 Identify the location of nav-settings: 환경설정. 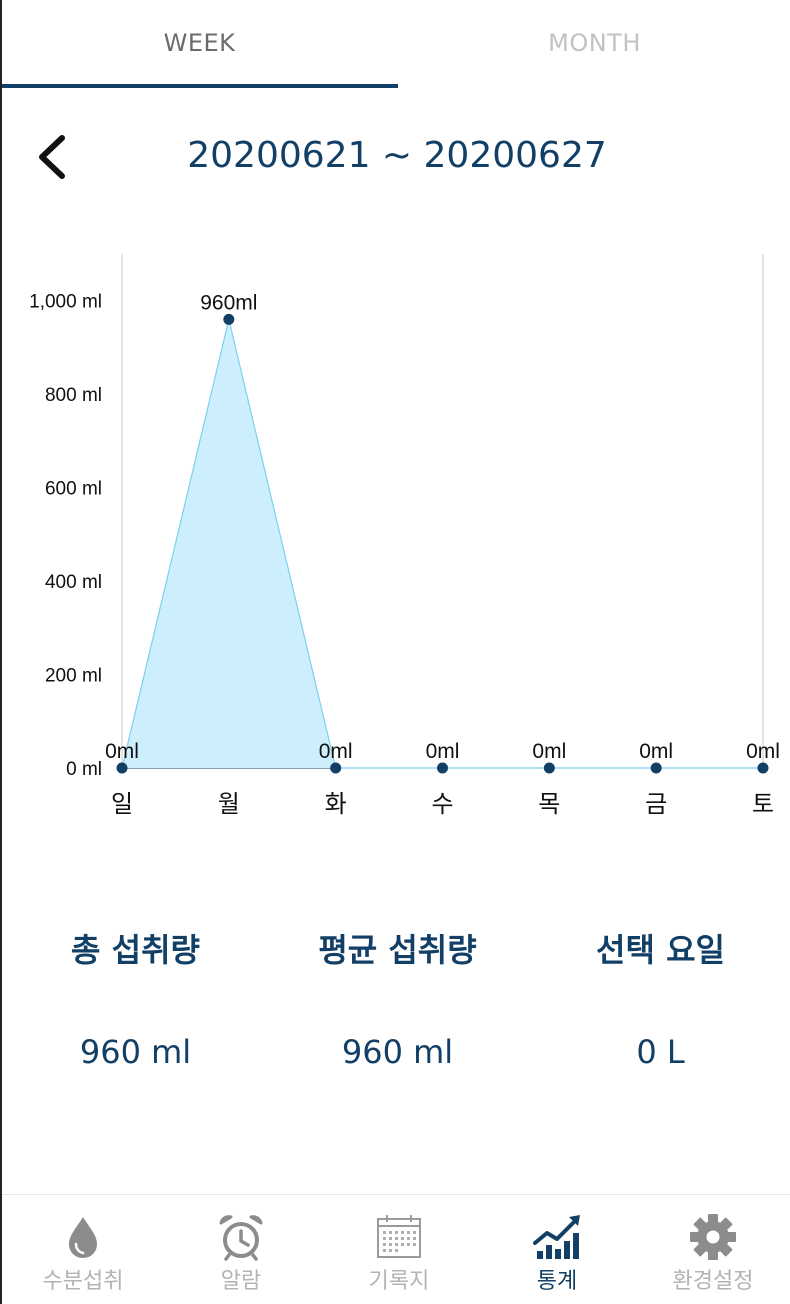
(712, 1249).